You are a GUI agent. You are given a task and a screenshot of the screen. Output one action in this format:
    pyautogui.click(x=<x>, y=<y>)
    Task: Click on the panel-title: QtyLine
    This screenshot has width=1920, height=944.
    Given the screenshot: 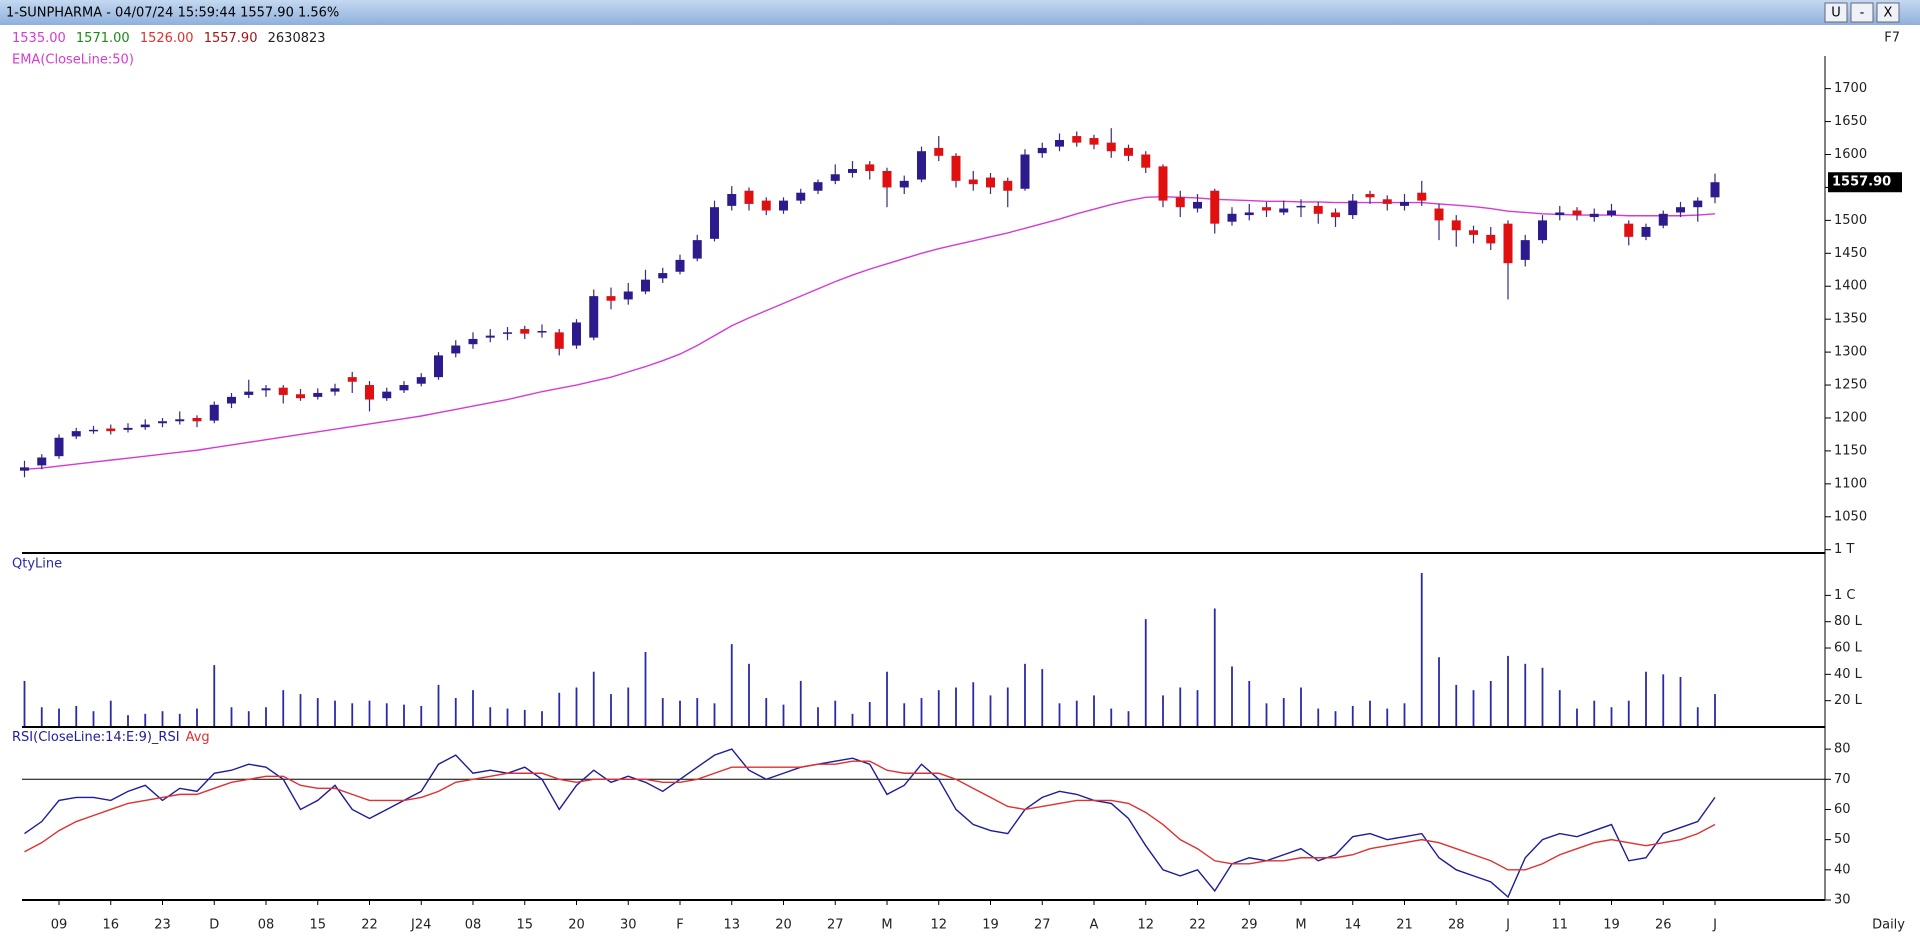 What is the action you would take?
    pyautogui.click(x=37, y=564)
    